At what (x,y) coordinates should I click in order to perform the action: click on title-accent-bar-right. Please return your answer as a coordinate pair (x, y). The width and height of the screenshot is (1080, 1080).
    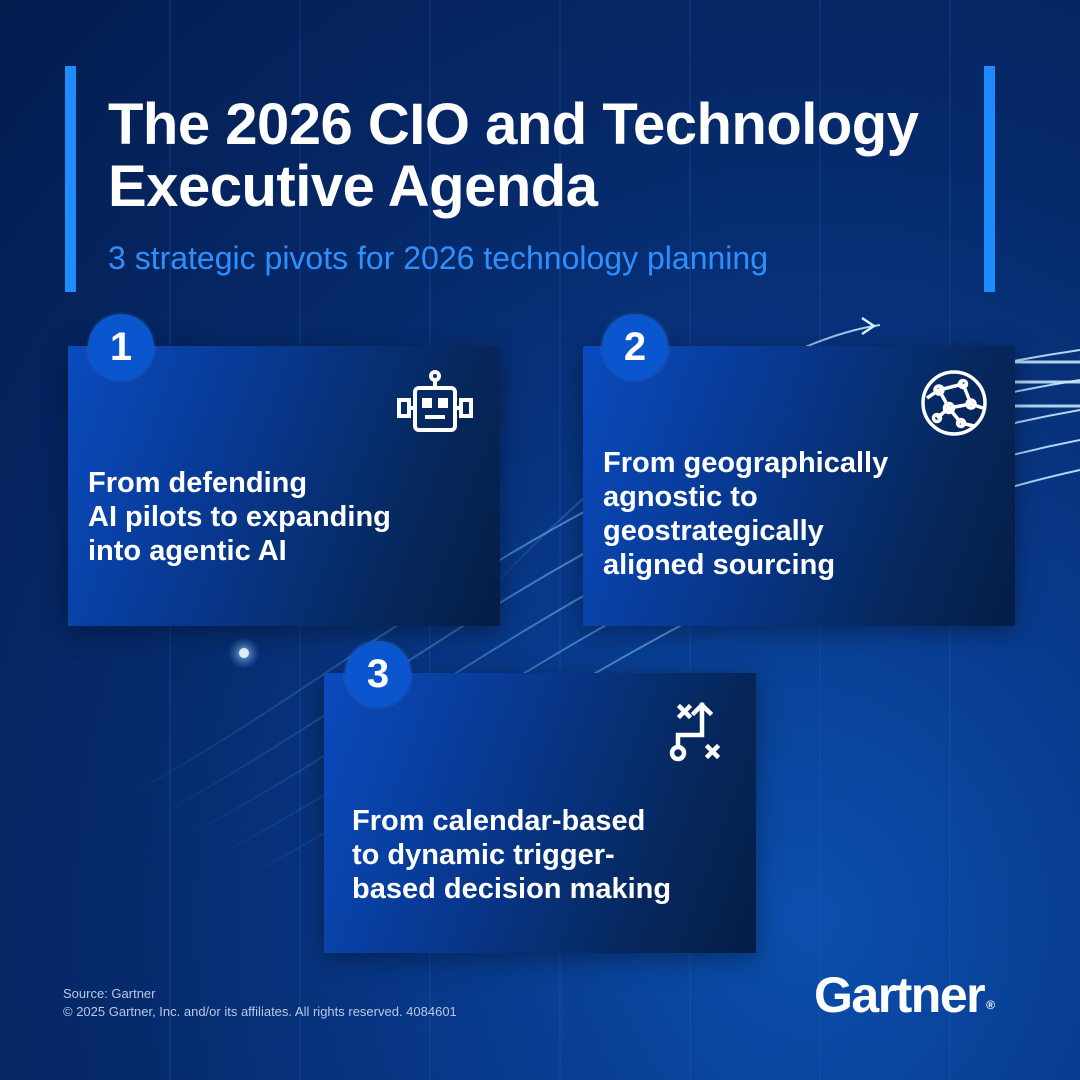
    Looking at the image, I should click on (989, 179).